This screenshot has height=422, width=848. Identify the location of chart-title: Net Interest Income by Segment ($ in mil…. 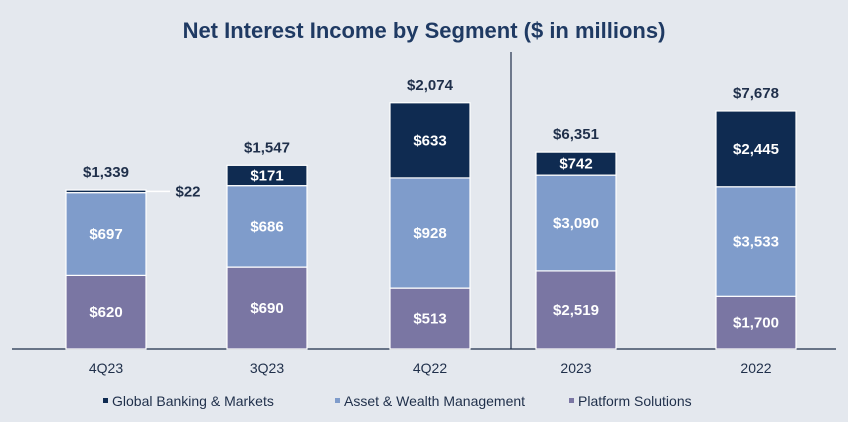
(424, 30).